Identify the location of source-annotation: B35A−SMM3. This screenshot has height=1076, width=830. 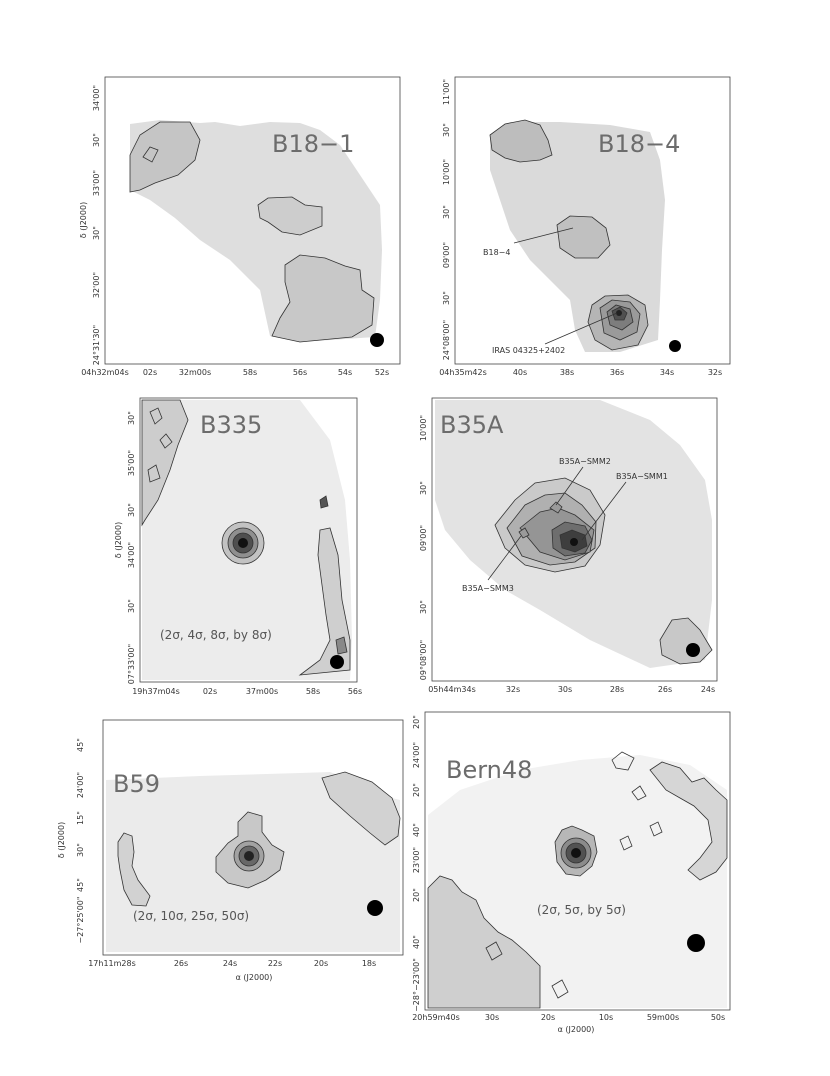
(488, 588).